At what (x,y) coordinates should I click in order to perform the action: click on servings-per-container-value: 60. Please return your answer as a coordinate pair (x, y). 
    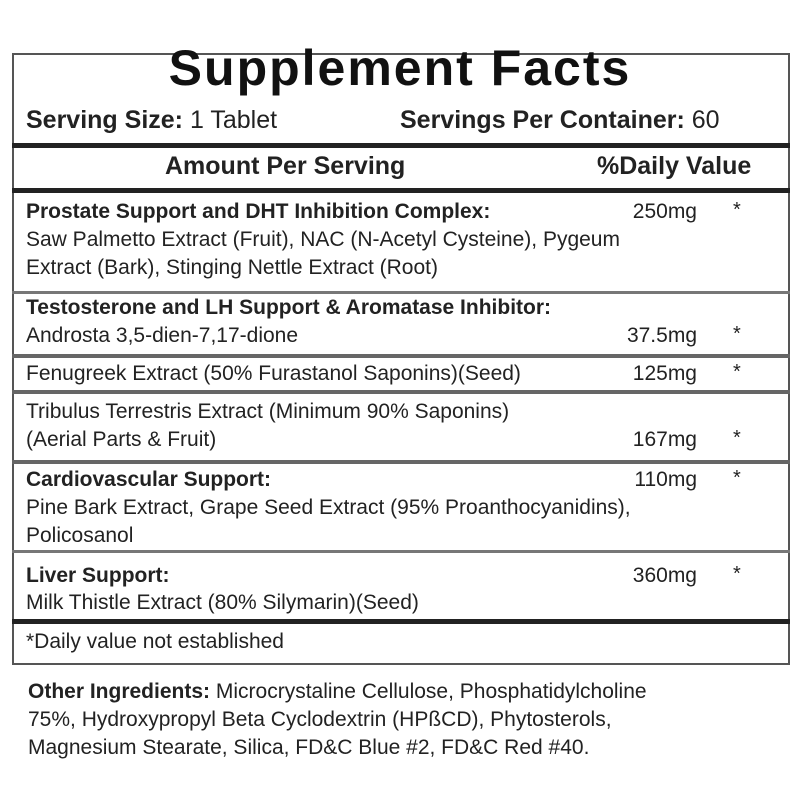
    Looking at the image, I should click on (705, 120).